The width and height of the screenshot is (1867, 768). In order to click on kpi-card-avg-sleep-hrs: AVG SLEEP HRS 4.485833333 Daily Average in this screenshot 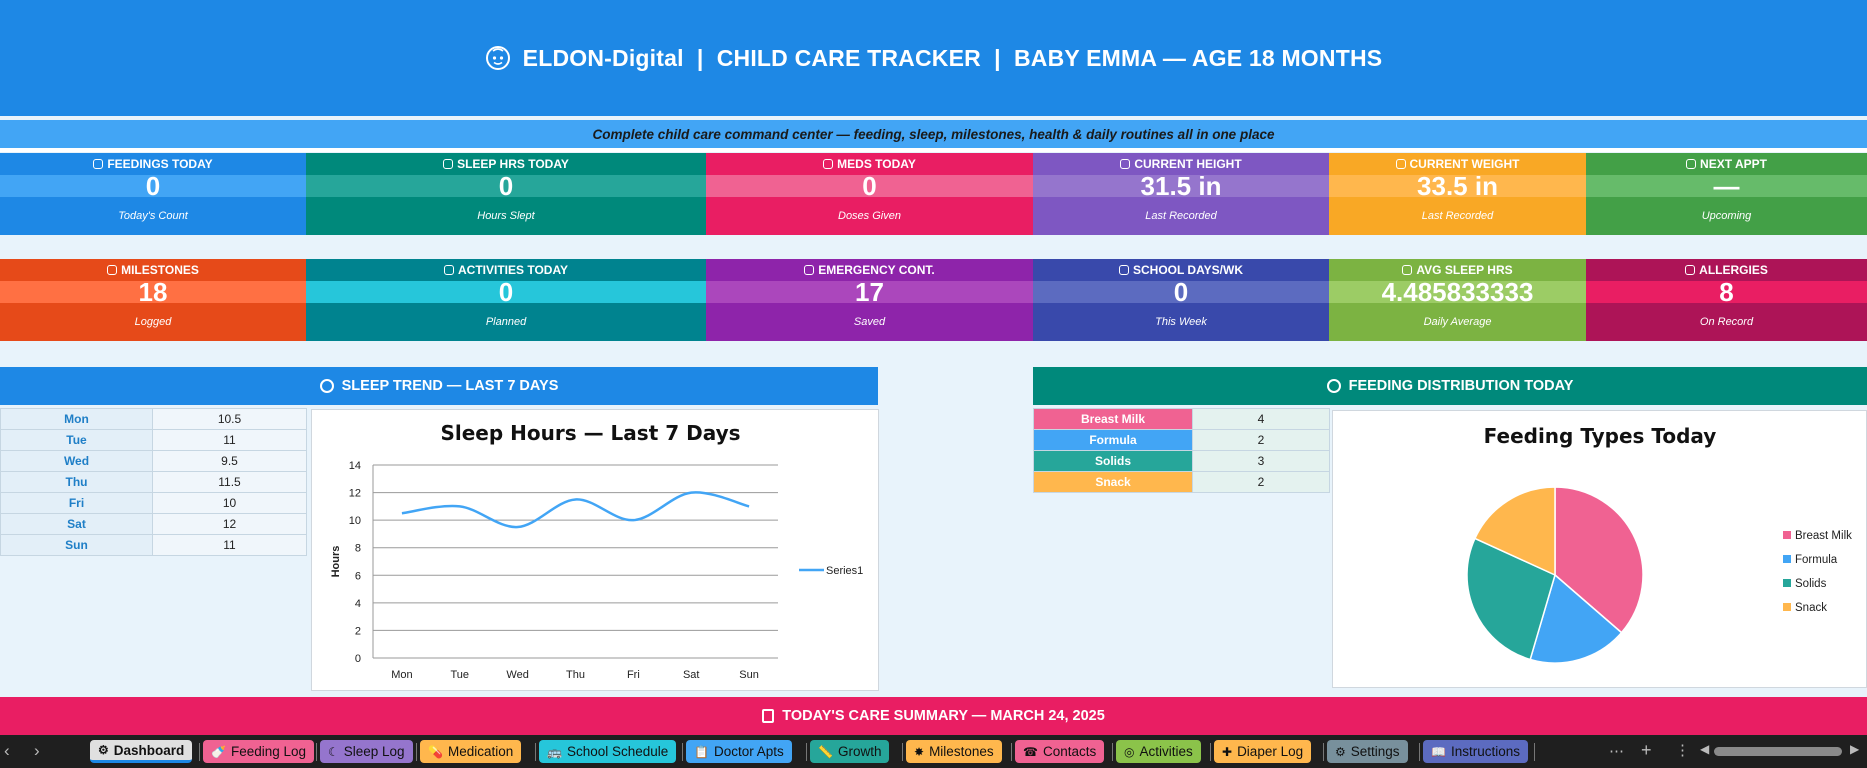, I will do `click(1457, 300)`.